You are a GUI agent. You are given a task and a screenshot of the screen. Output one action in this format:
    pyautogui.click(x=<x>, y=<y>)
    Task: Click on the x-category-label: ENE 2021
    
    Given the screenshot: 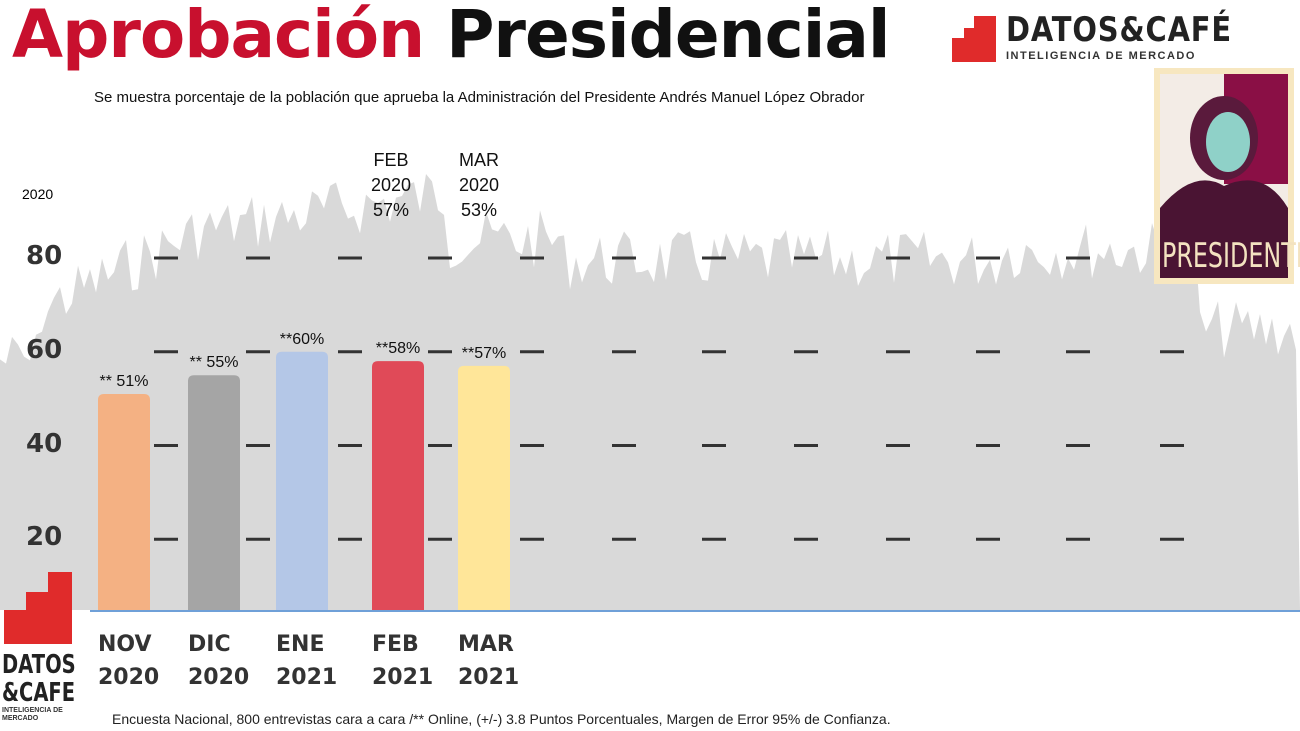 What is the action you would take?
    pyautogui.click(x=307, y=661)
    